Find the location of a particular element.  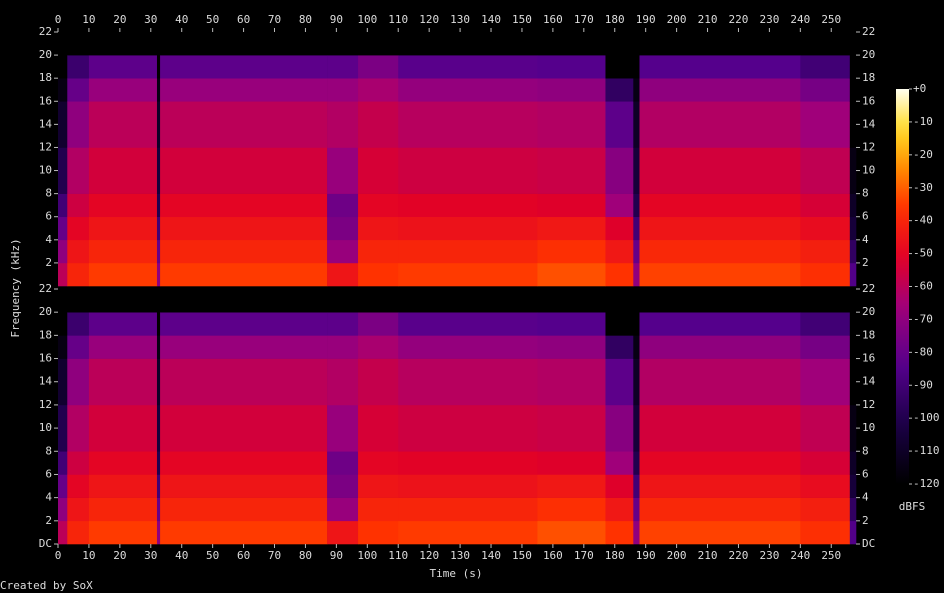

colorbar-tick-label: -70 is located at coordinates (923, 318).